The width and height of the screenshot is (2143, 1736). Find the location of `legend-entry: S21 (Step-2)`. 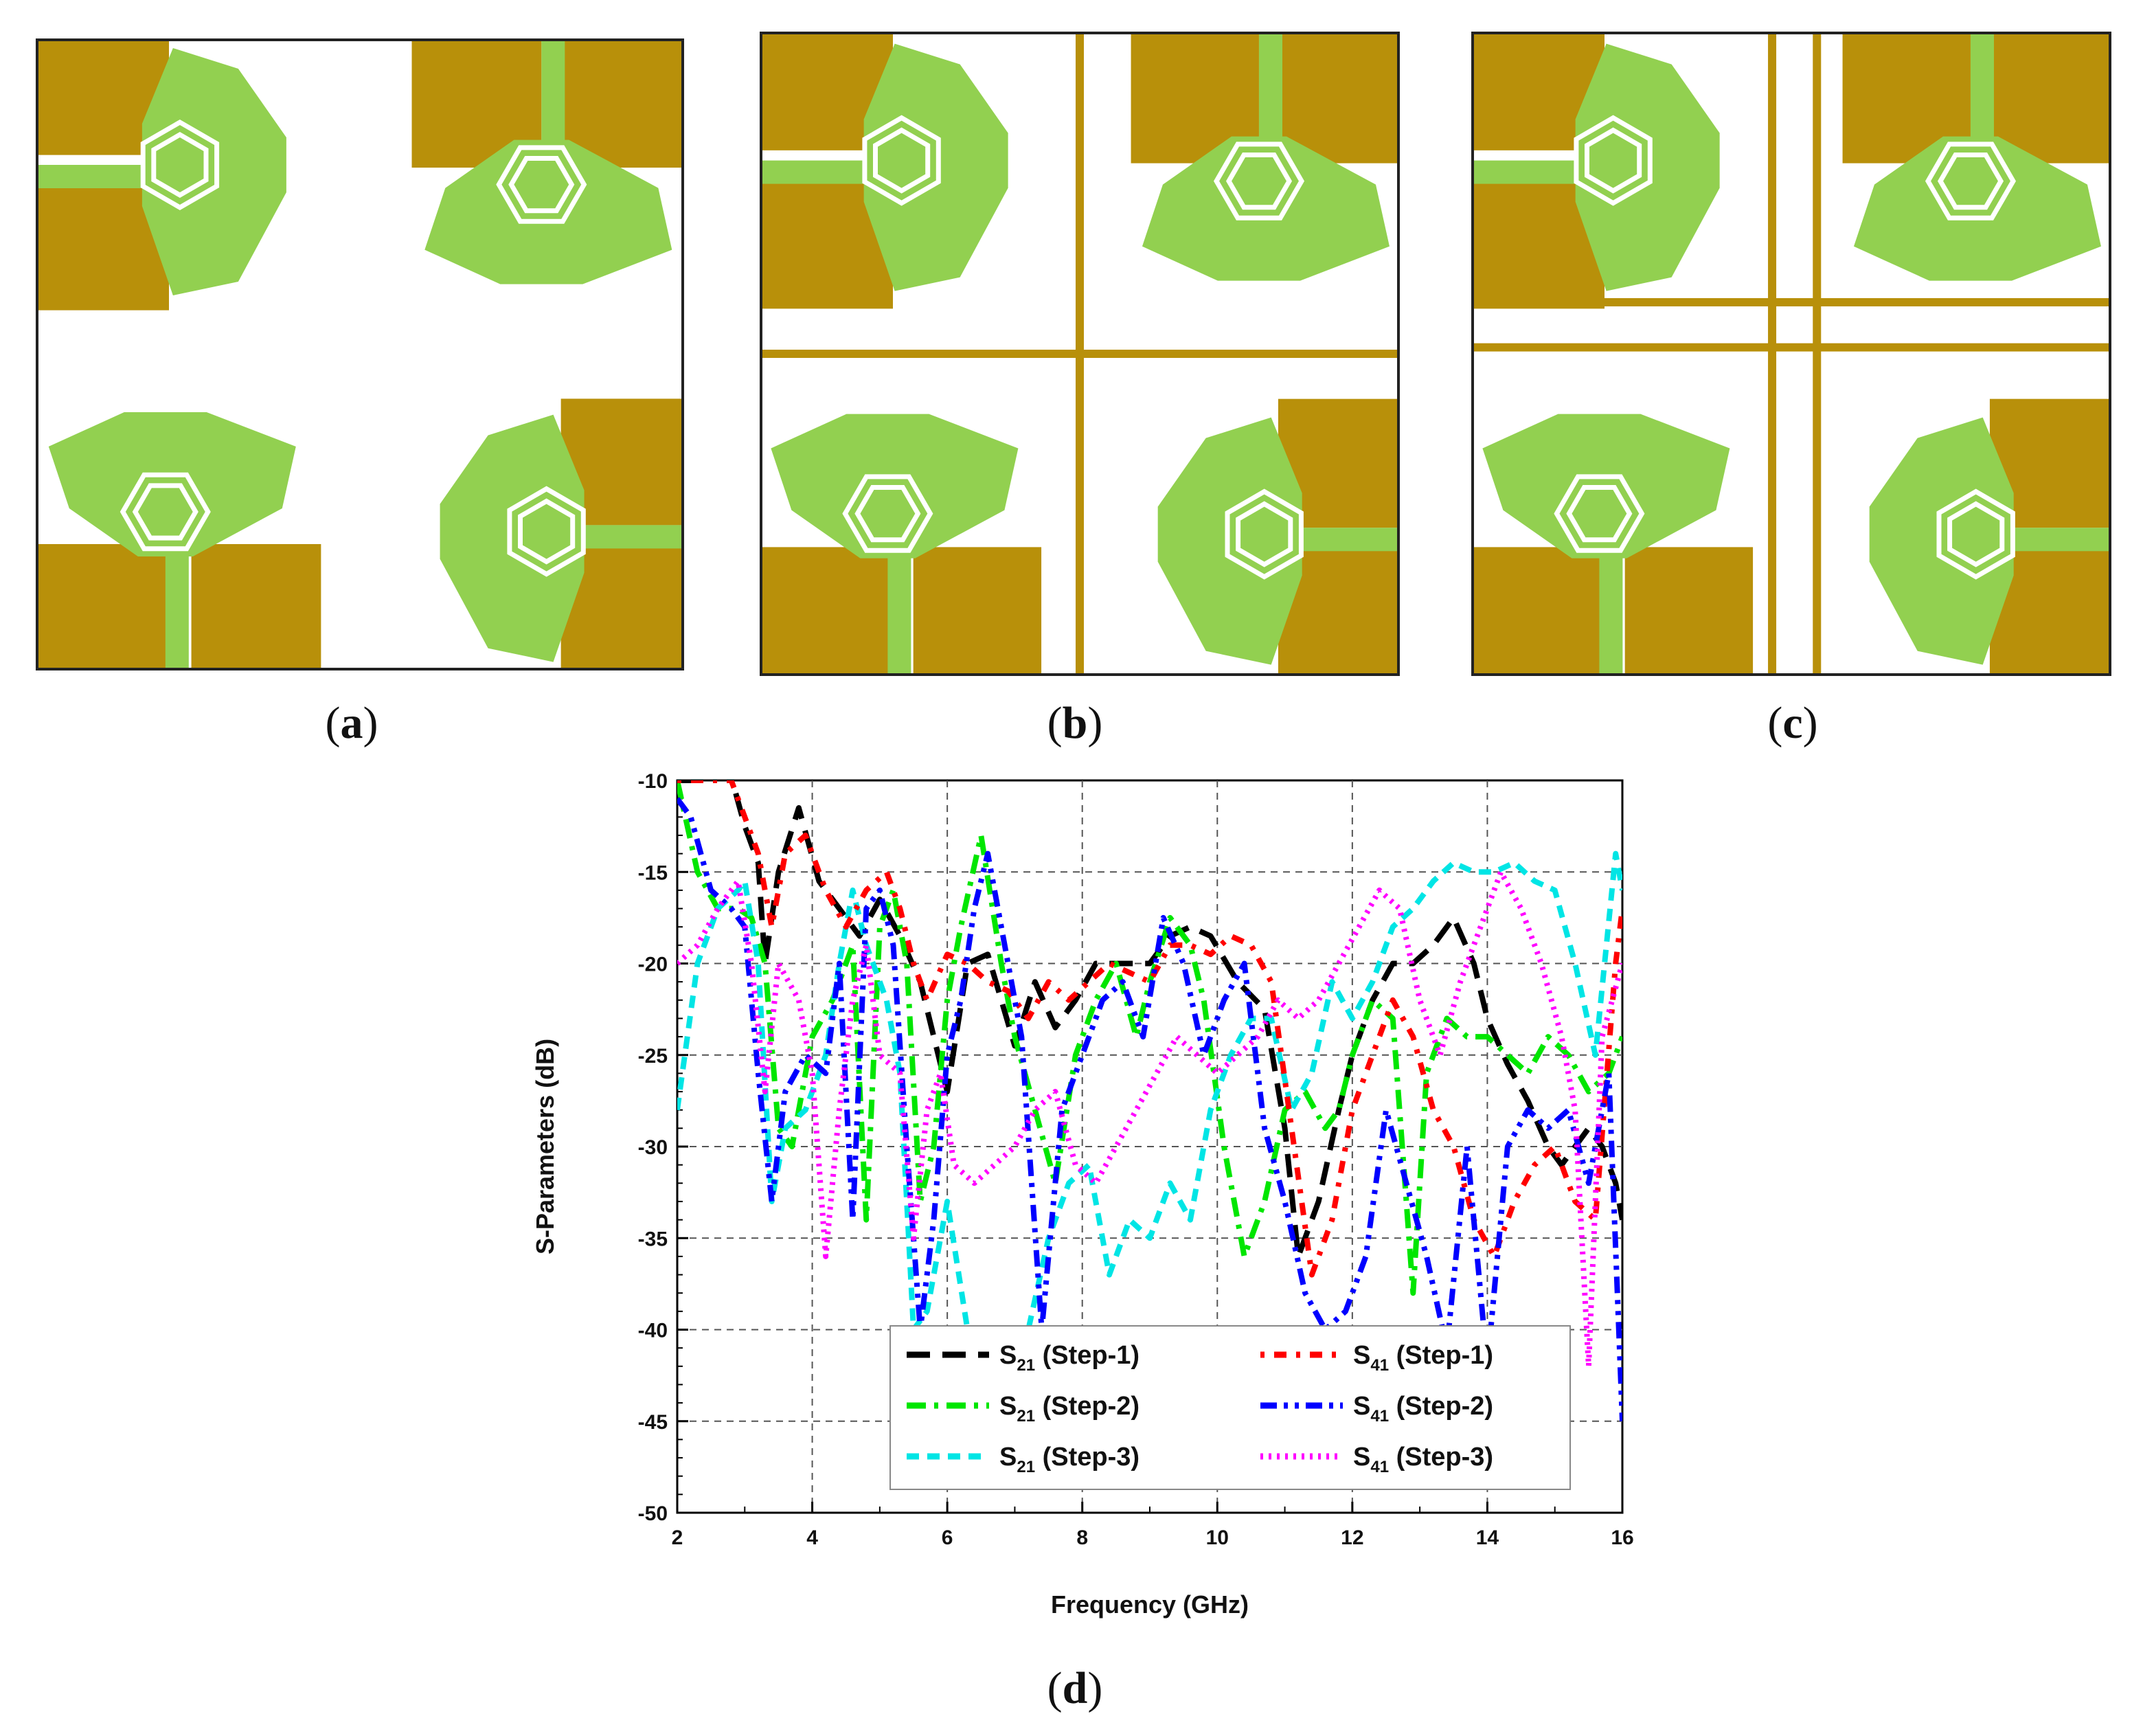

legend-entry: S21 (Step-2) is located at coordinates (1069, 1408).